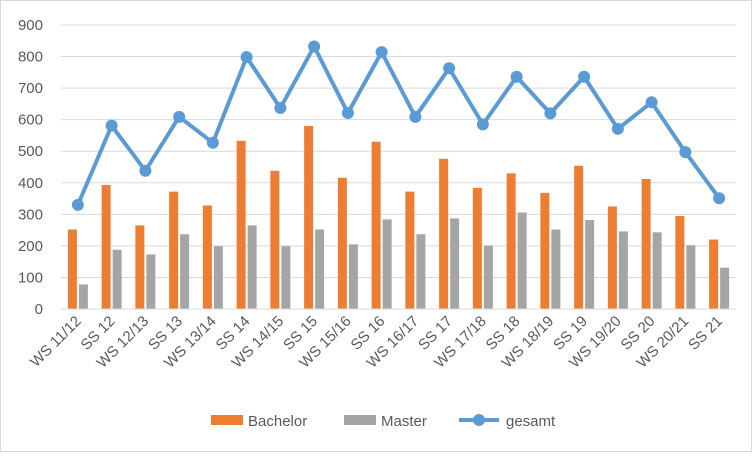 The width and height of the screenshot is (752, 456). I want to click on legend-swatch-master, so click(360, 420).